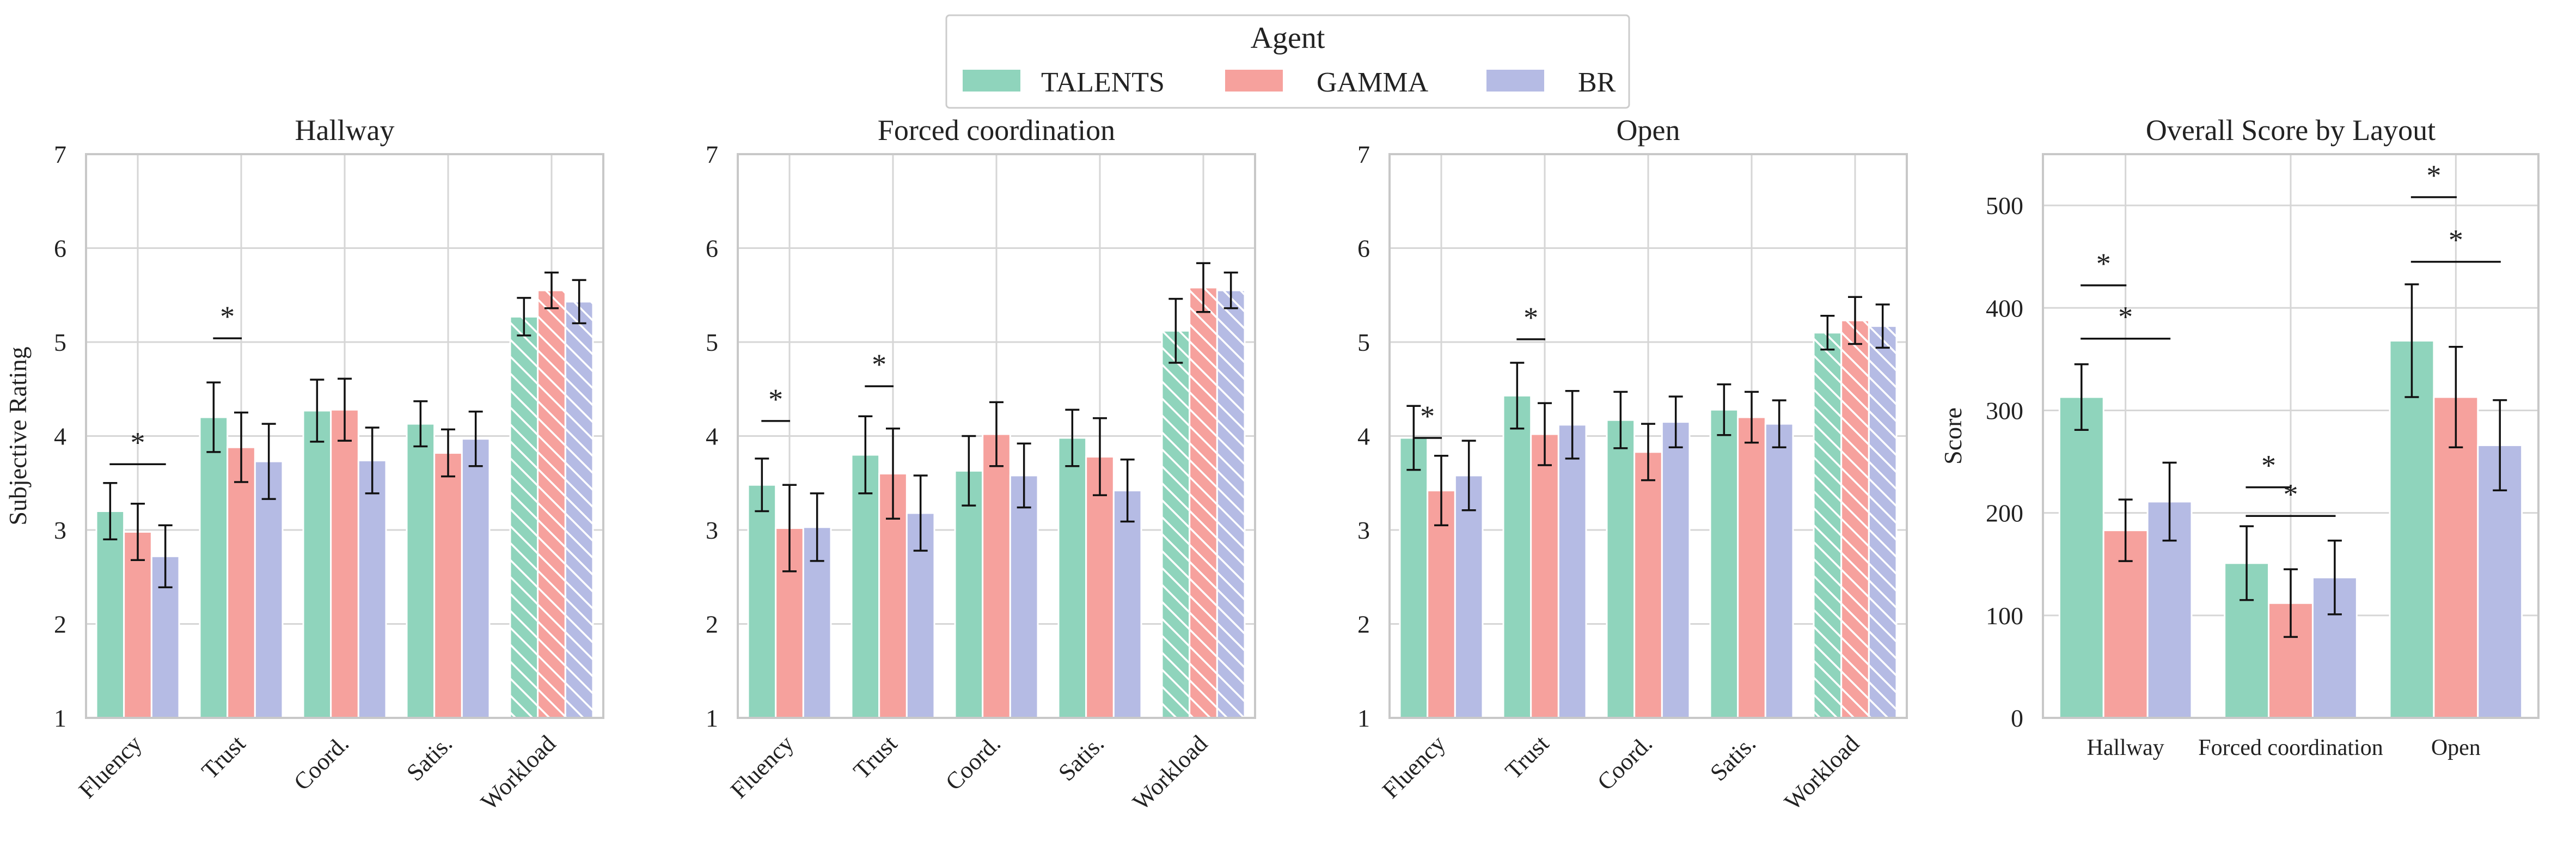 This screenshot has width=2576, height=841. I want to click on y-tick-label: 300, so click(2004, 411).